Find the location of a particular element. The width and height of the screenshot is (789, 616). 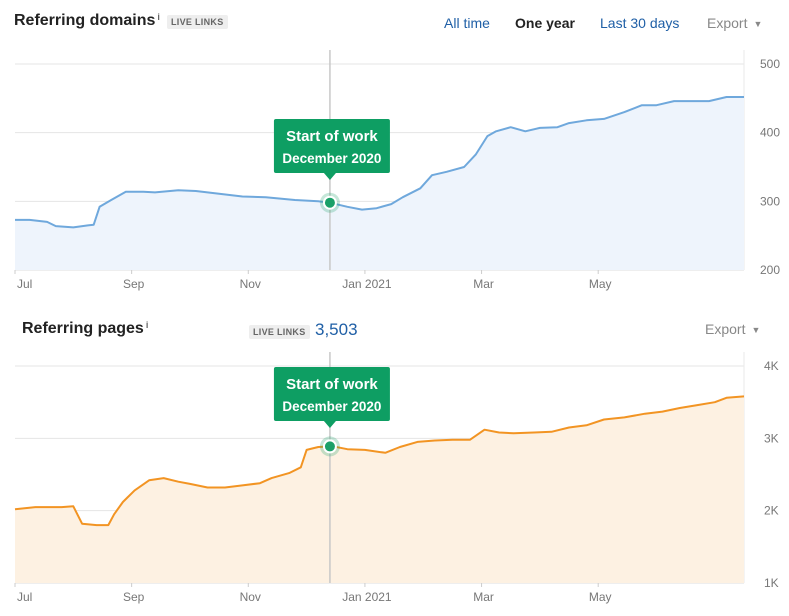

y-tick-label: 200 is located at coordinates (770, 270).